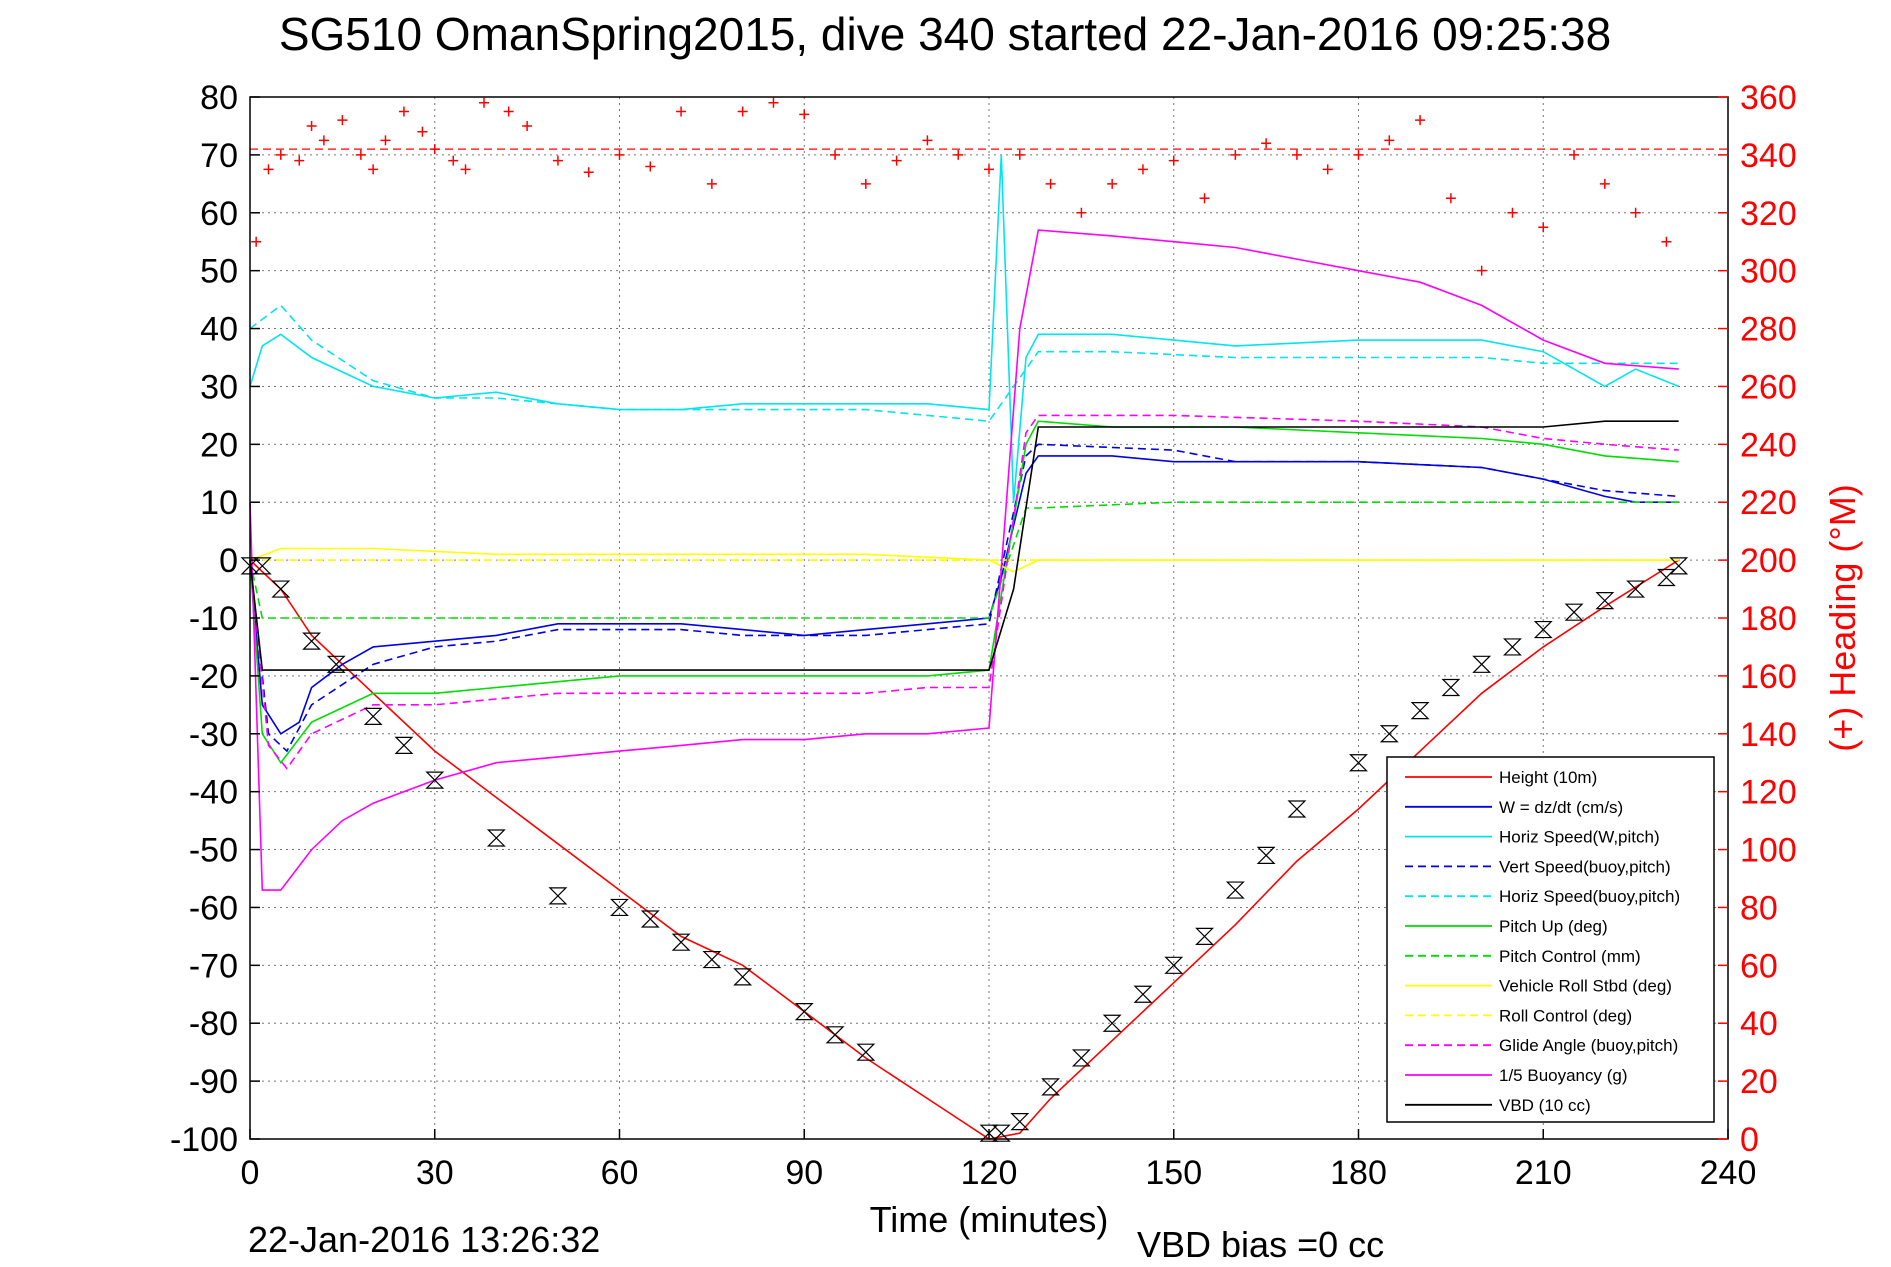 The width and height of the screenshot is (1891, 1267). Describe the element at coordinates (1588, 1045) in the screenshot. I see `legend-entry: Glide Angle (buoy,pitch)` at that location.